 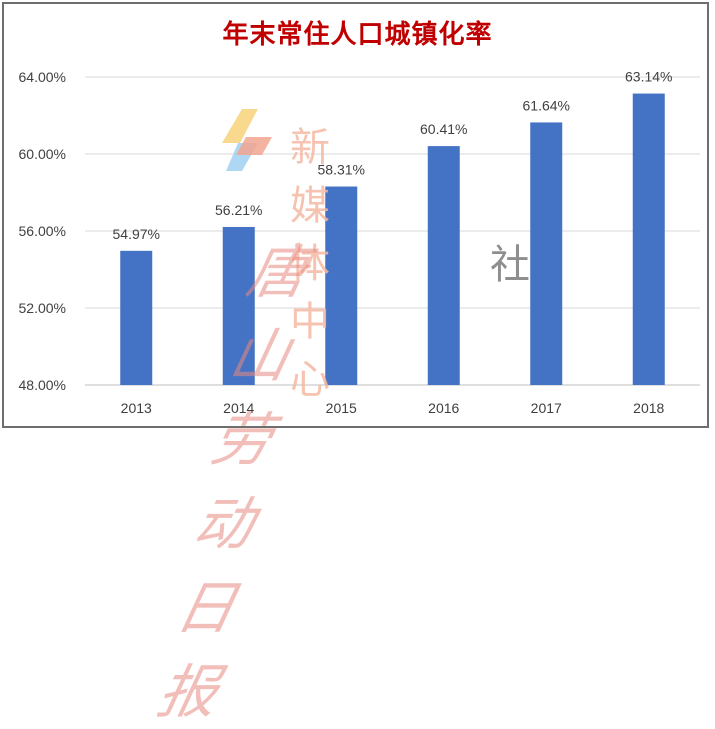 What do you see at coordinates (42, 154) in the screenshot?
I see `y-tick-label: 60.00%` at bounding box center [42, 154].